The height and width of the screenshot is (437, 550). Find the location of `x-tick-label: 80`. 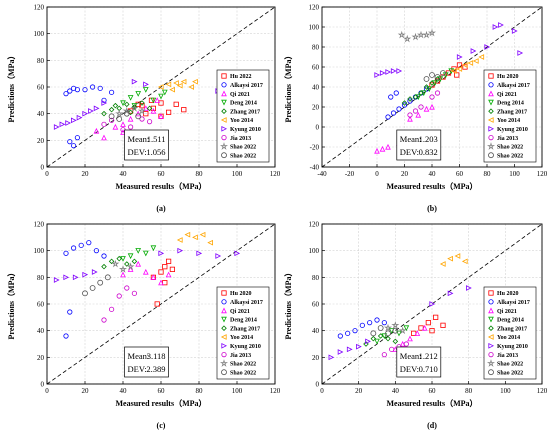

x-tick-label: 80 is located at coordinates (200, 391).